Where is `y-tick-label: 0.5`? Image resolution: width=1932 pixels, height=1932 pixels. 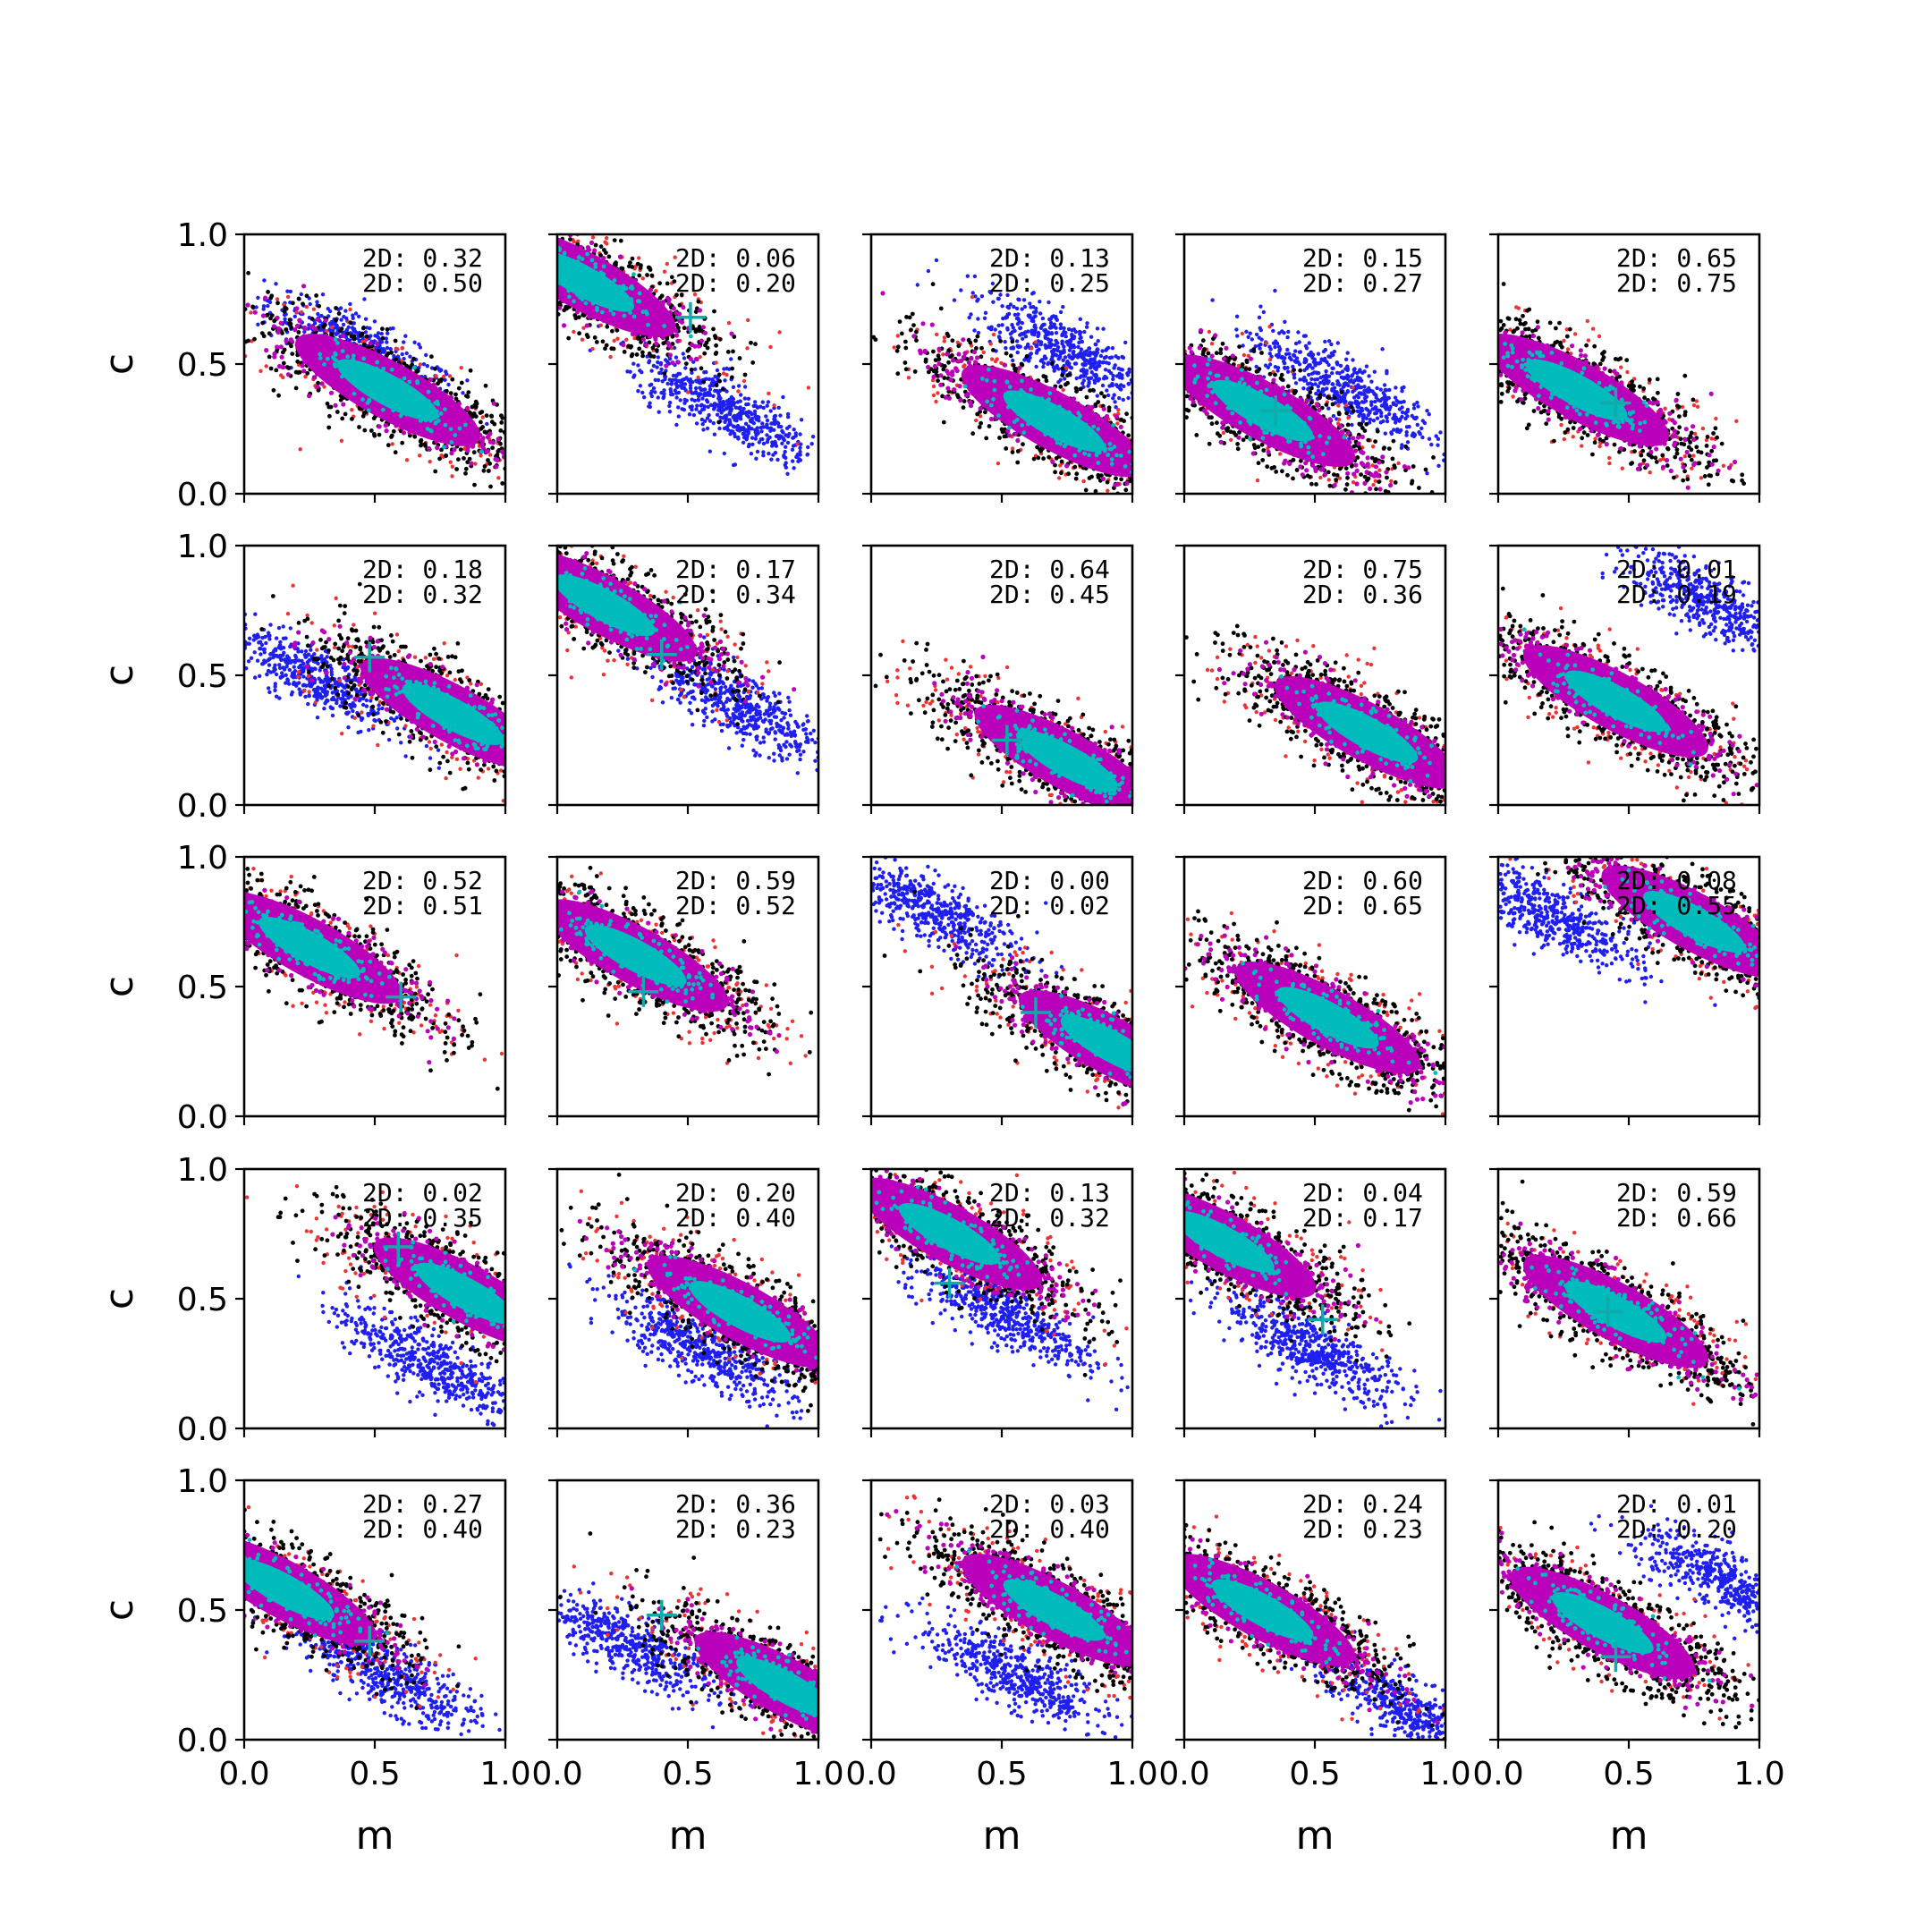
y-tick-label: 0.5 is located at coordinates (202, 365).